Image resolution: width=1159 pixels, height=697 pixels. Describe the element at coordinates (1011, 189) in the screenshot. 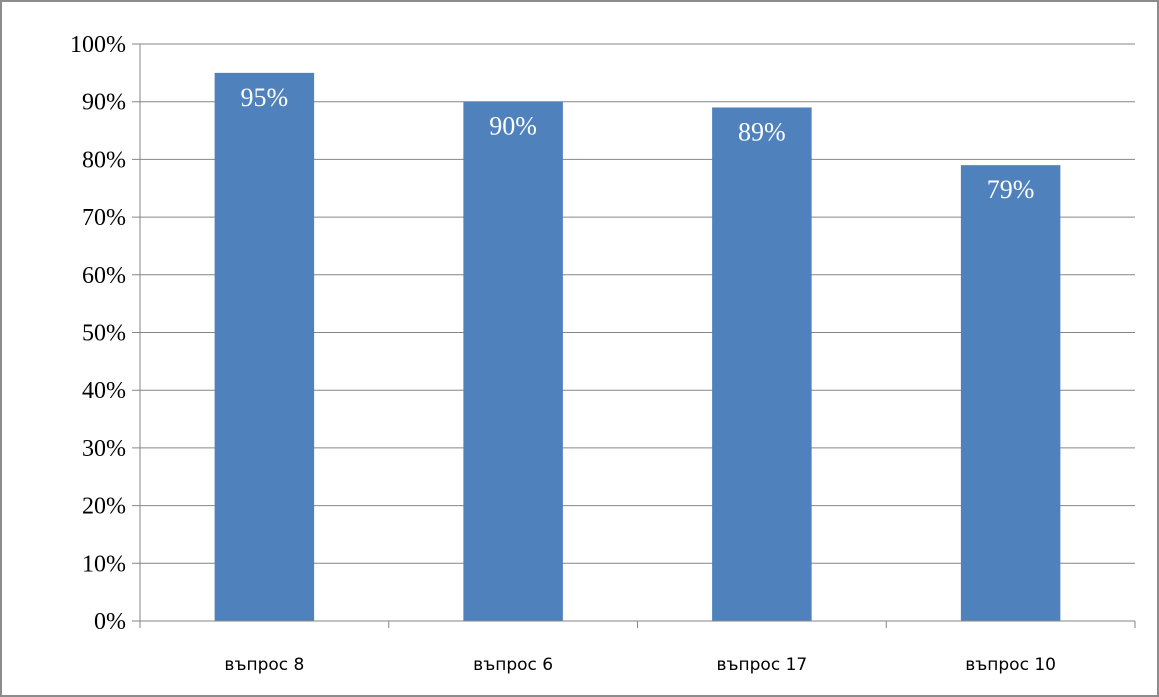

I see `data-label: 79%` at that location.